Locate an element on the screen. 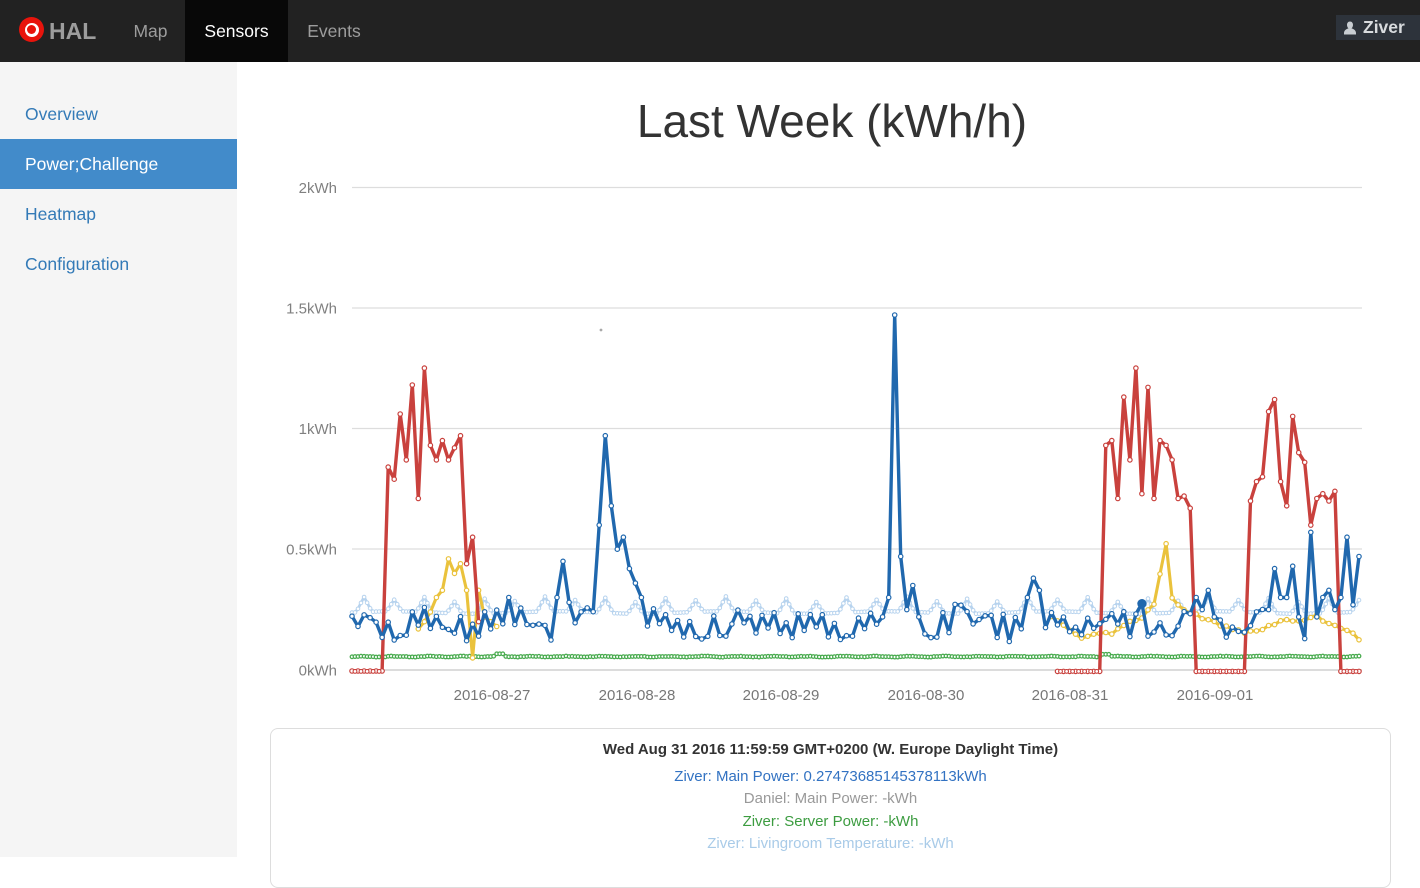  svg-text: 2016-08-30 is located at coordinates (926, 695).